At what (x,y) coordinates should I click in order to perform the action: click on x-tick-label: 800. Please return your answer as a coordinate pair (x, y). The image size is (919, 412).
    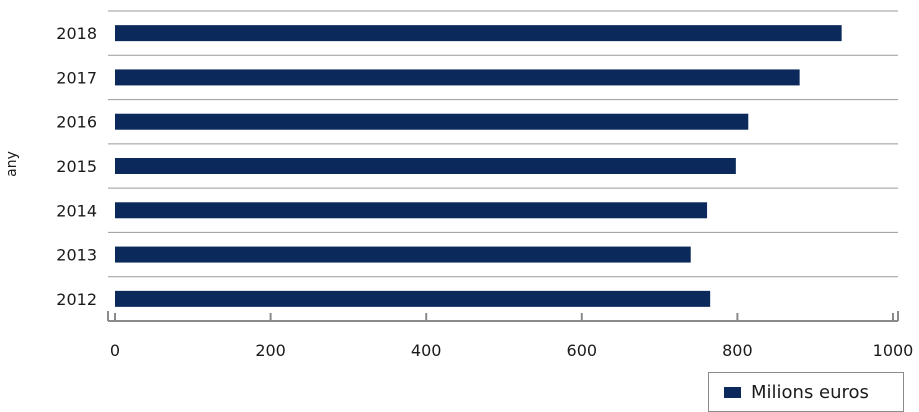
    Looking at the image, I should click on (737, 350).